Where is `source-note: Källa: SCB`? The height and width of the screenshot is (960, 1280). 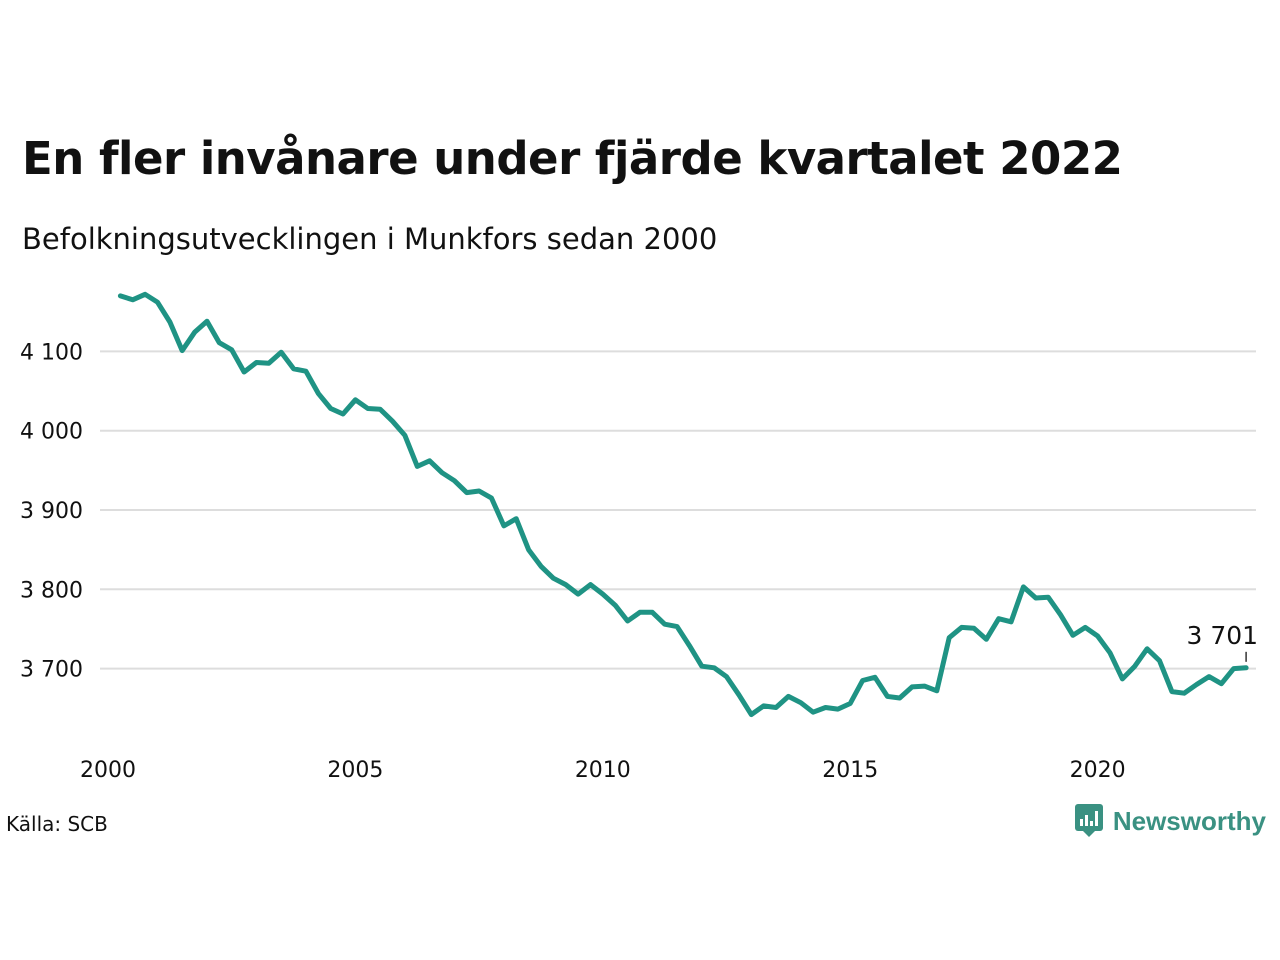 source-note: Källa: SCB is located at coordinates (57, 824).